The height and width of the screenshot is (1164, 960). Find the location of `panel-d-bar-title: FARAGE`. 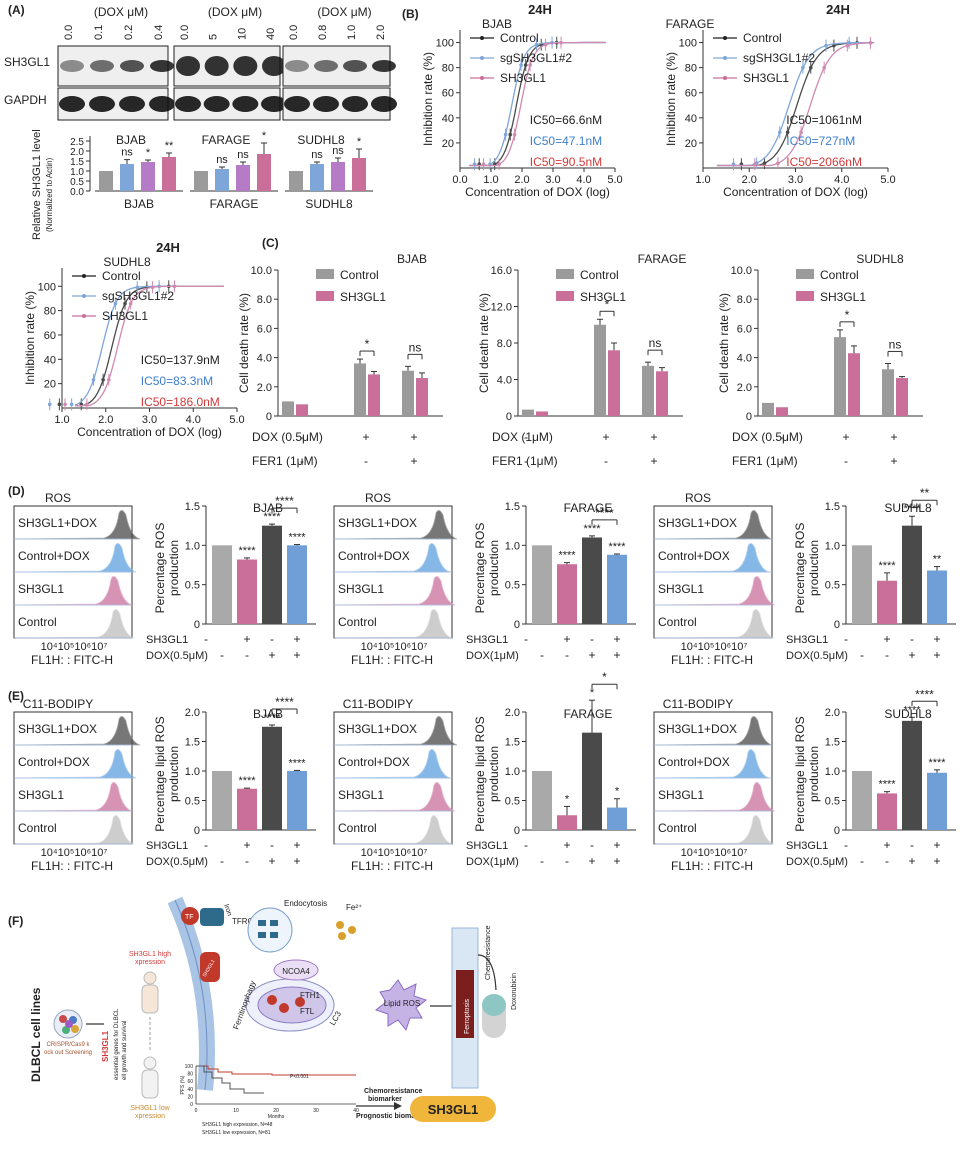

panel-d-bar-title: FARAGE is located at coordinates (588, 508).